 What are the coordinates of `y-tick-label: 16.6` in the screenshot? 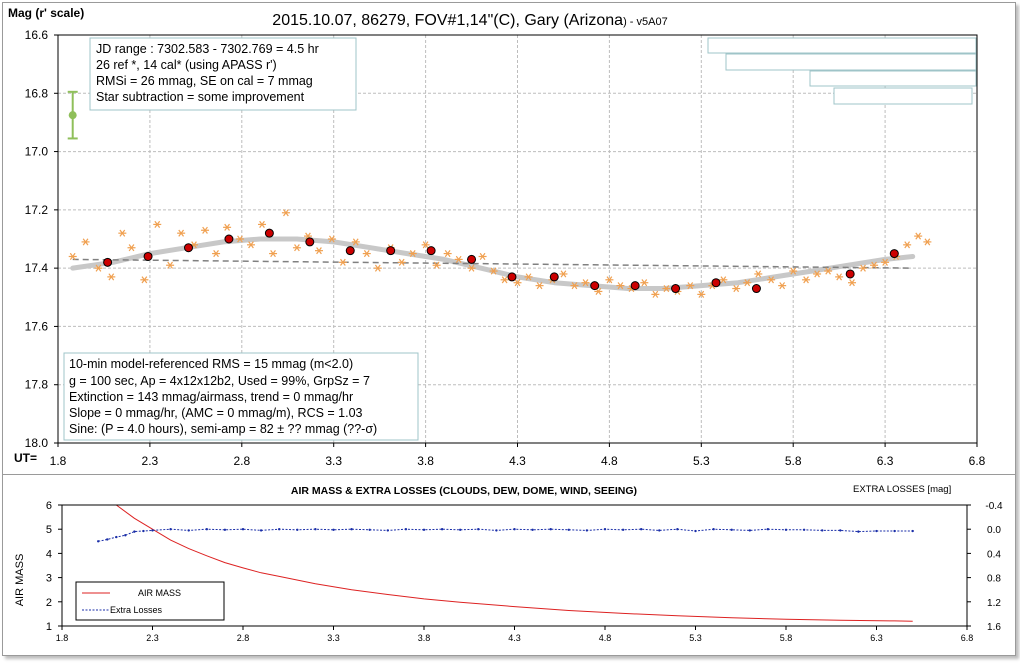 It's located at (37, 35).